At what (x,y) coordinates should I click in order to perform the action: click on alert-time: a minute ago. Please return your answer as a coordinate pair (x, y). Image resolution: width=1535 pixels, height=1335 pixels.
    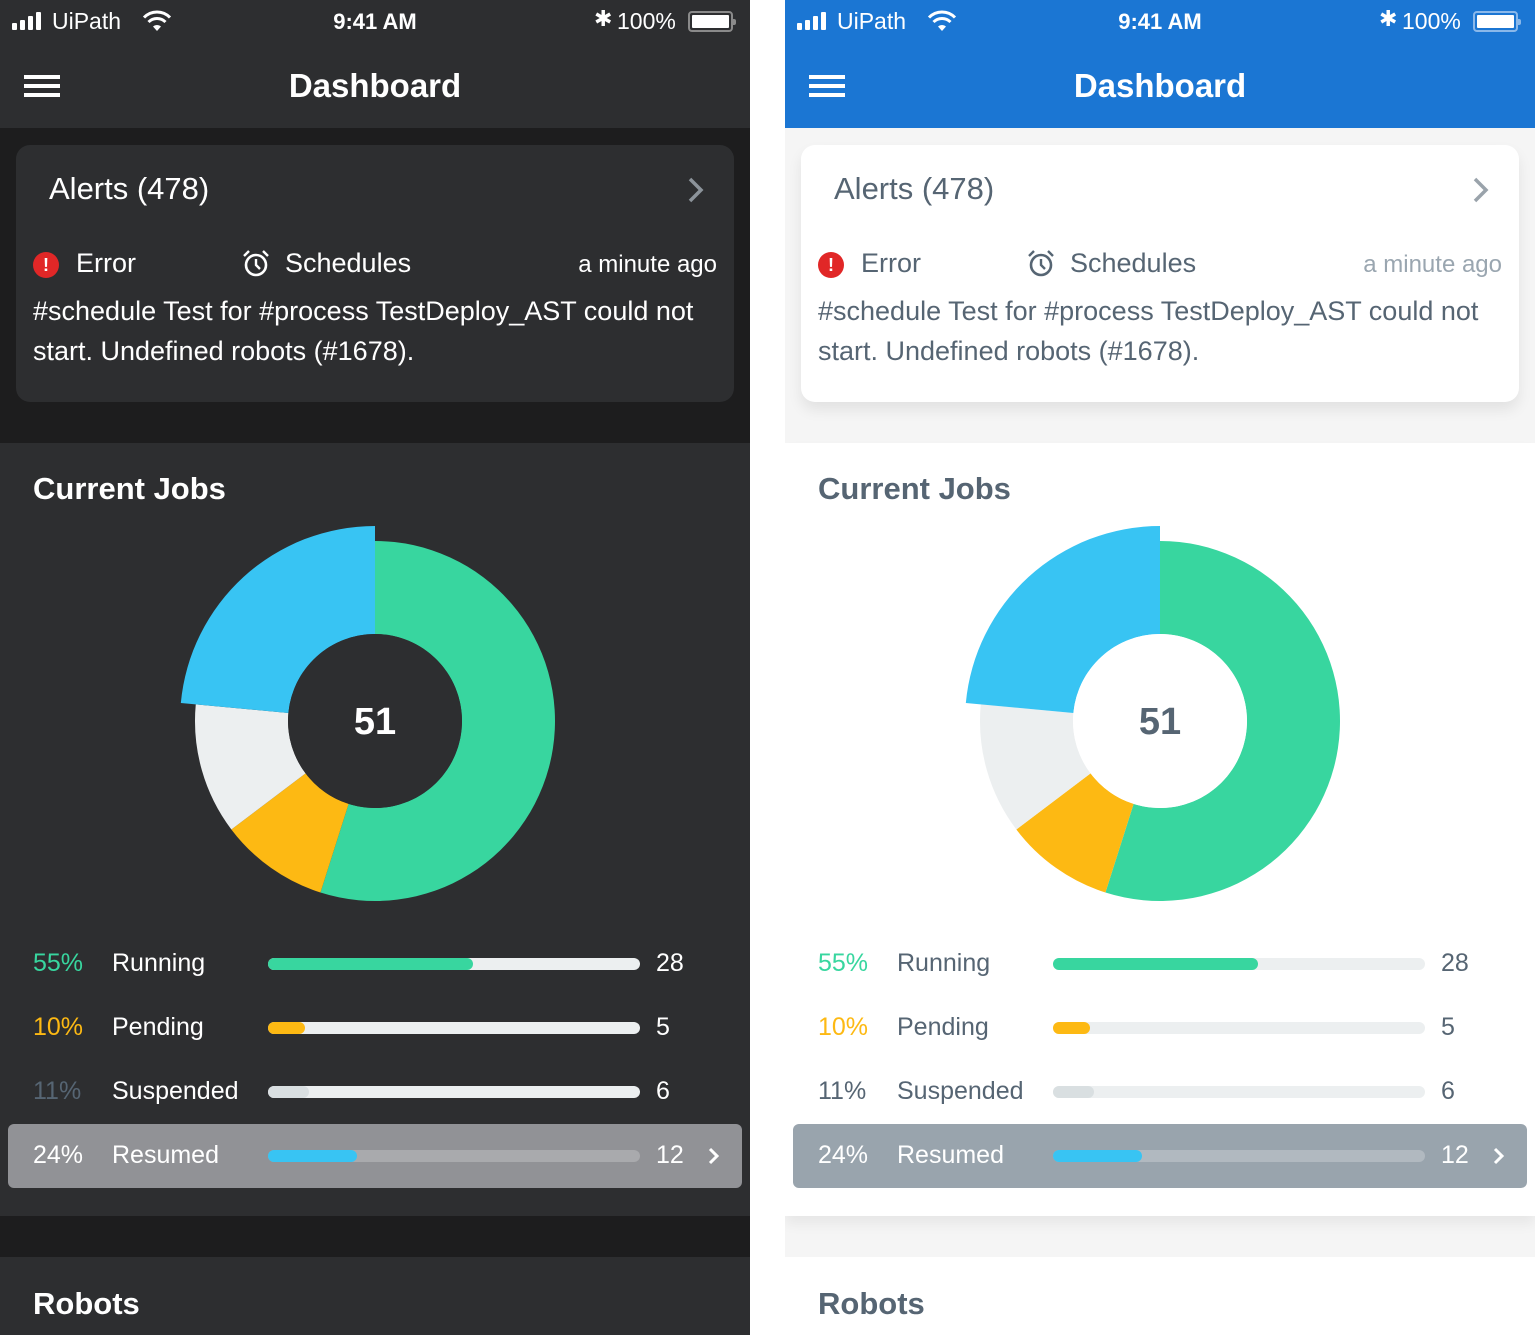
    Looking at the image, I should click on (1432, 264).